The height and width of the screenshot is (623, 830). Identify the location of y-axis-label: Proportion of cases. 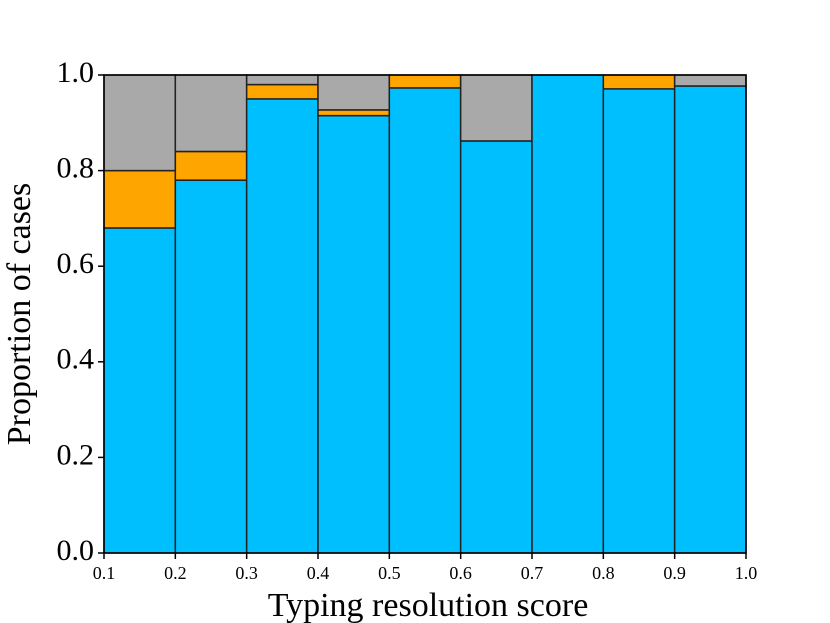
(19, 314).